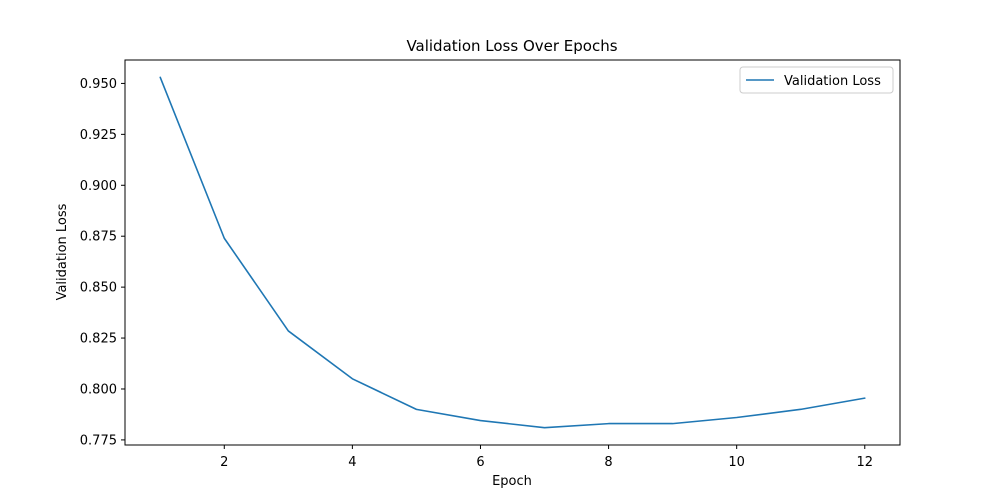 Image resolution: width=1000 pixels, height=500 pixels. What do you see at coordinates (98, 84) in the screenshot?
I see `y-tick-label: 0.950` at bounding box center [98, 84].